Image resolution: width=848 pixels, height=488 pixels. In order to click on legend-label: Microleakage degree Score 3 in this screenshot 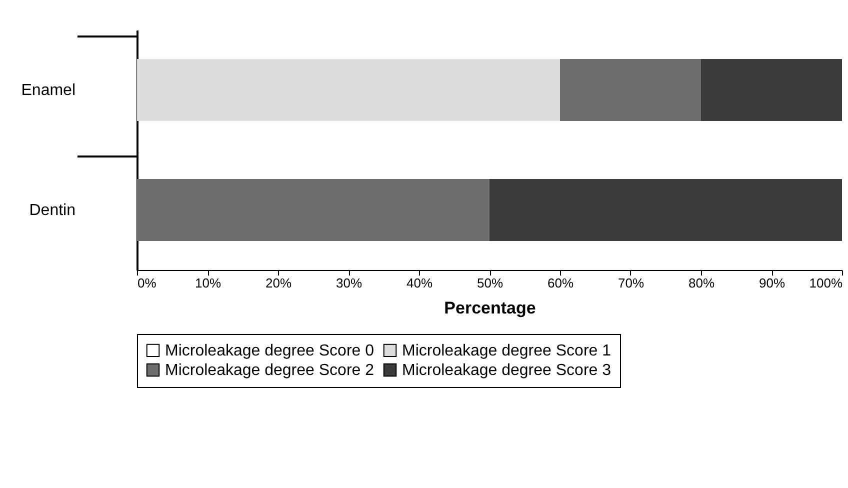, I will do `click(507, 370)`.